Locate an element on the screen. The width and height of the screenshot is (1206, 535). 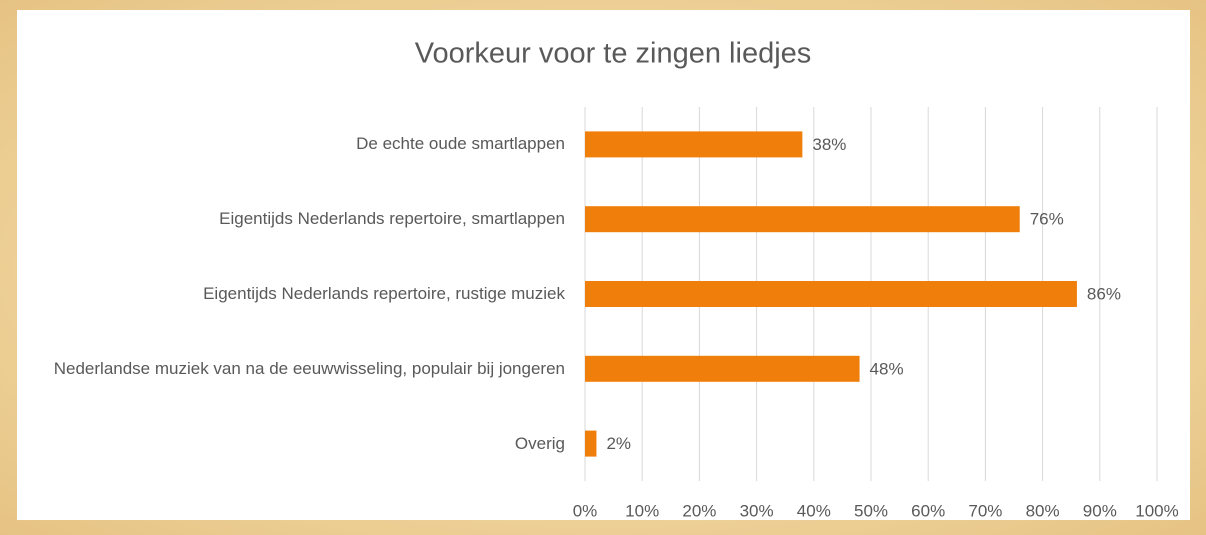
data-label: 2% is located at coordinates (618, 443).